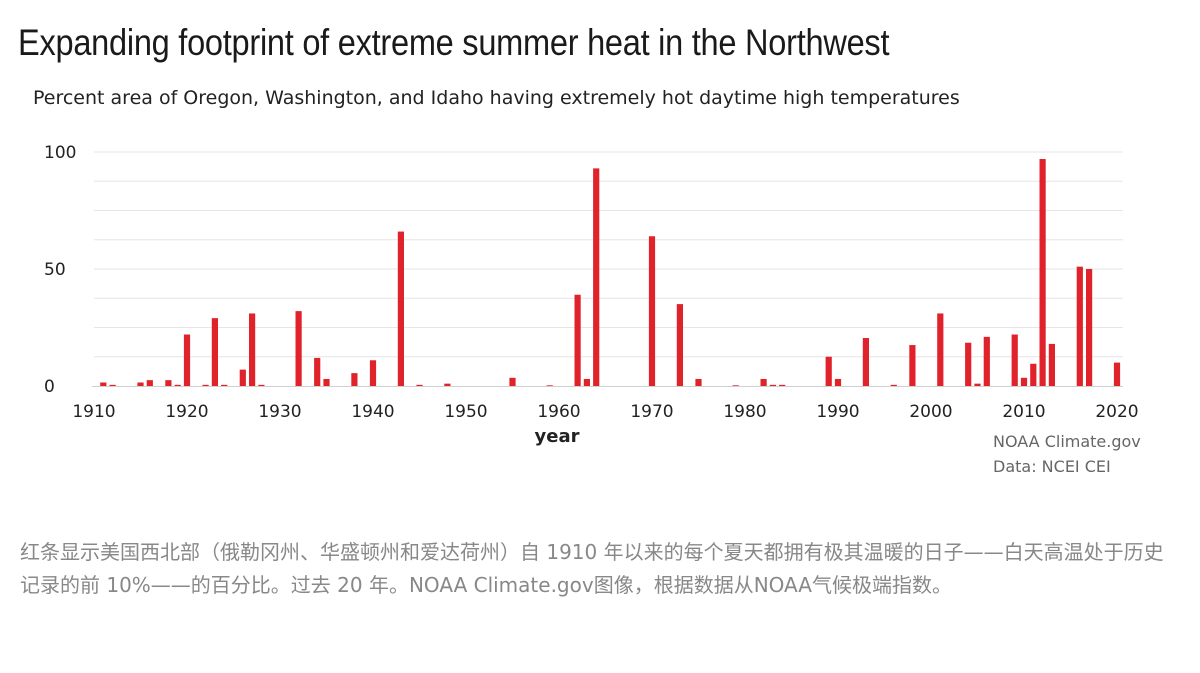 The image size is (1200, 673). I want to click on bar-1982, so click(763, 382).